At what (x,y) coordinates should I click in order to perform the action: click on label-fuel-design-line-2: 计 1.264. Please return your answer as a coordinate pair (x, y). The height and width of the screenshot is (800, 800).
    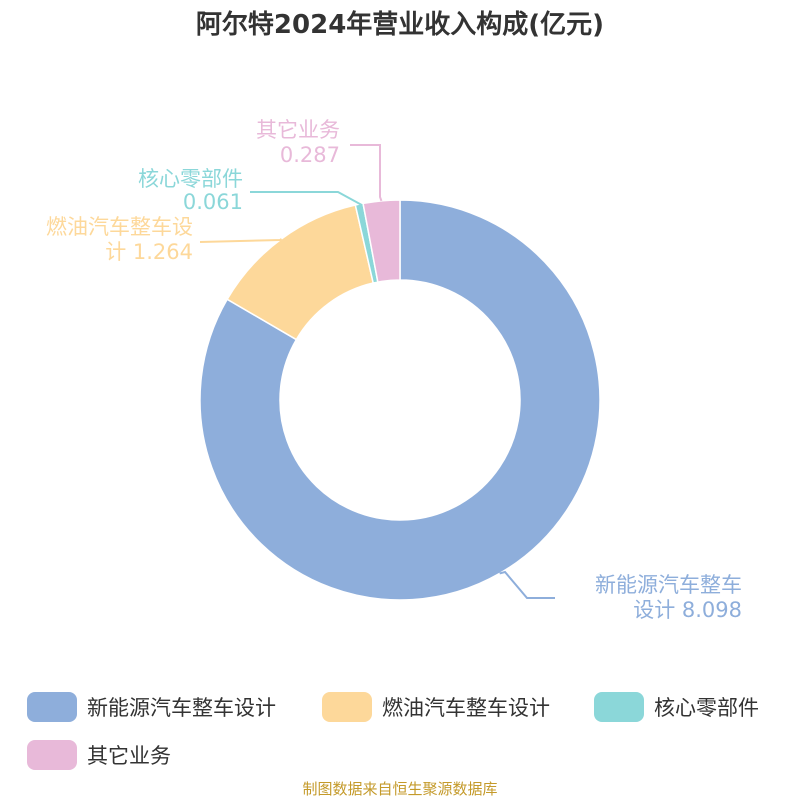
    Looking at the image, I should click on (149, 252).